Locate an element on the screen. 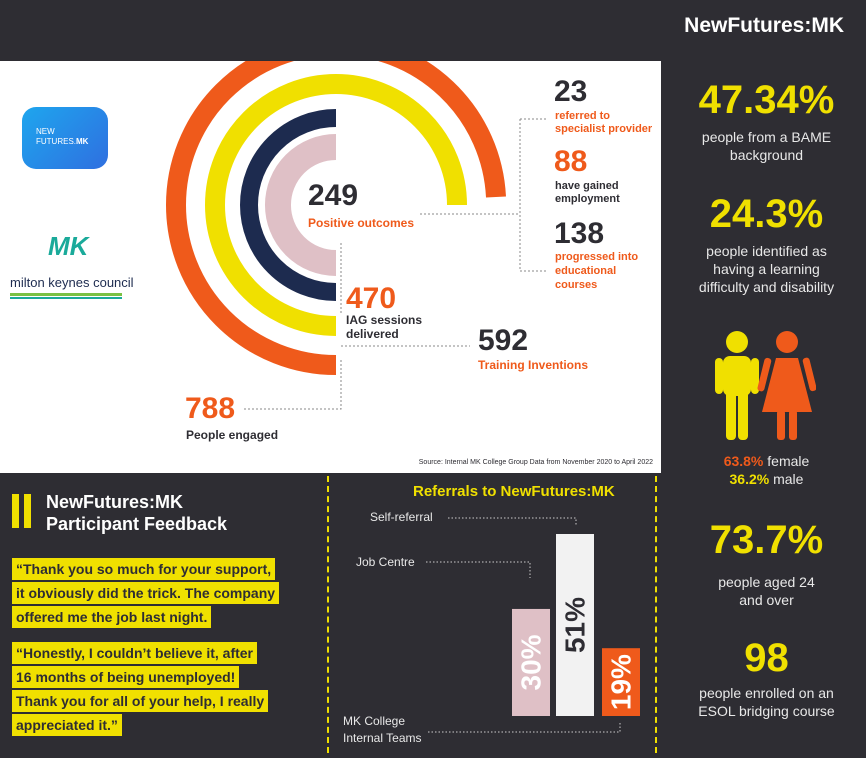  page-title: NewFutures:MK is located at coordinates (764, 25).